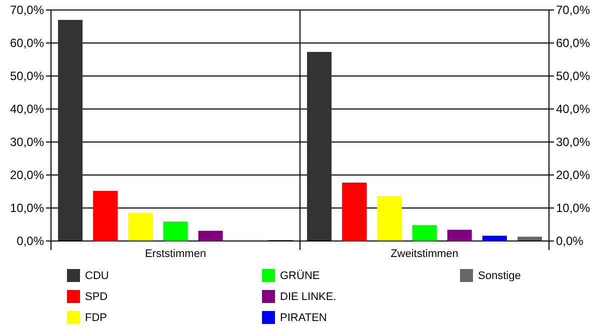 The width and height of the screenshot is (600, 333). What do you see at coordinates (573, 76) in the screenshot?
I see `y2-tick-label: 50,0%` at bounding box center [573, 76].